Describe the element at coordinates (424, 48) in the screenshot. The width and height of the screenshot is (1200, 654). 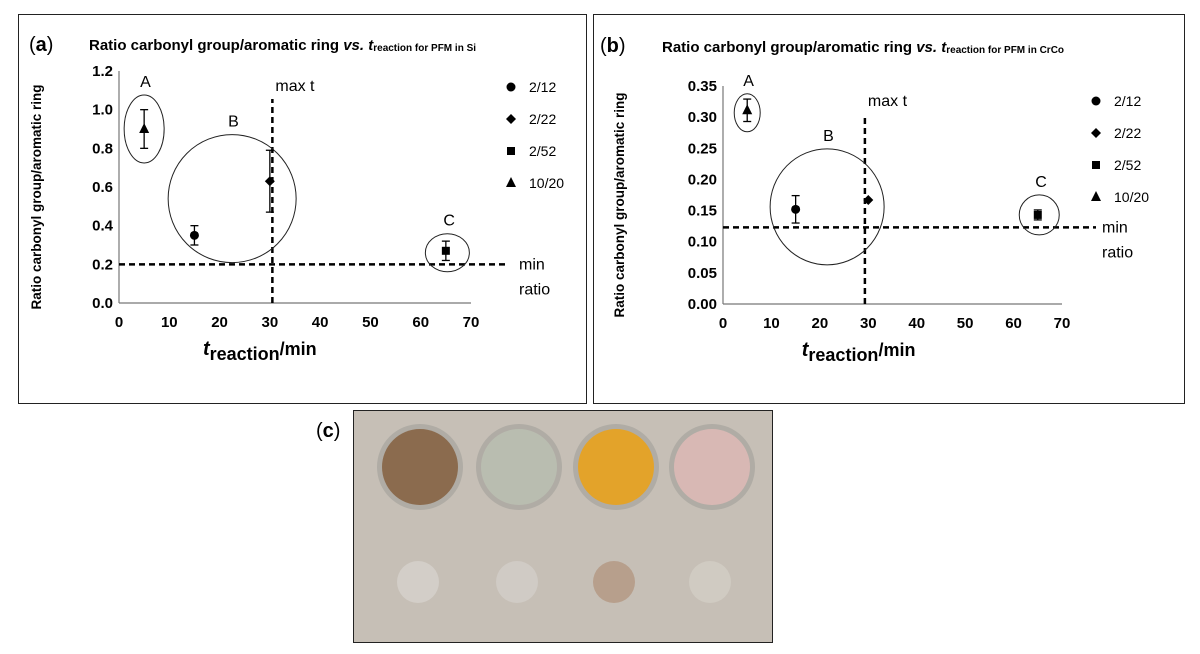
I see `chart-title-sub: reaction for PFM in Si` at that location.